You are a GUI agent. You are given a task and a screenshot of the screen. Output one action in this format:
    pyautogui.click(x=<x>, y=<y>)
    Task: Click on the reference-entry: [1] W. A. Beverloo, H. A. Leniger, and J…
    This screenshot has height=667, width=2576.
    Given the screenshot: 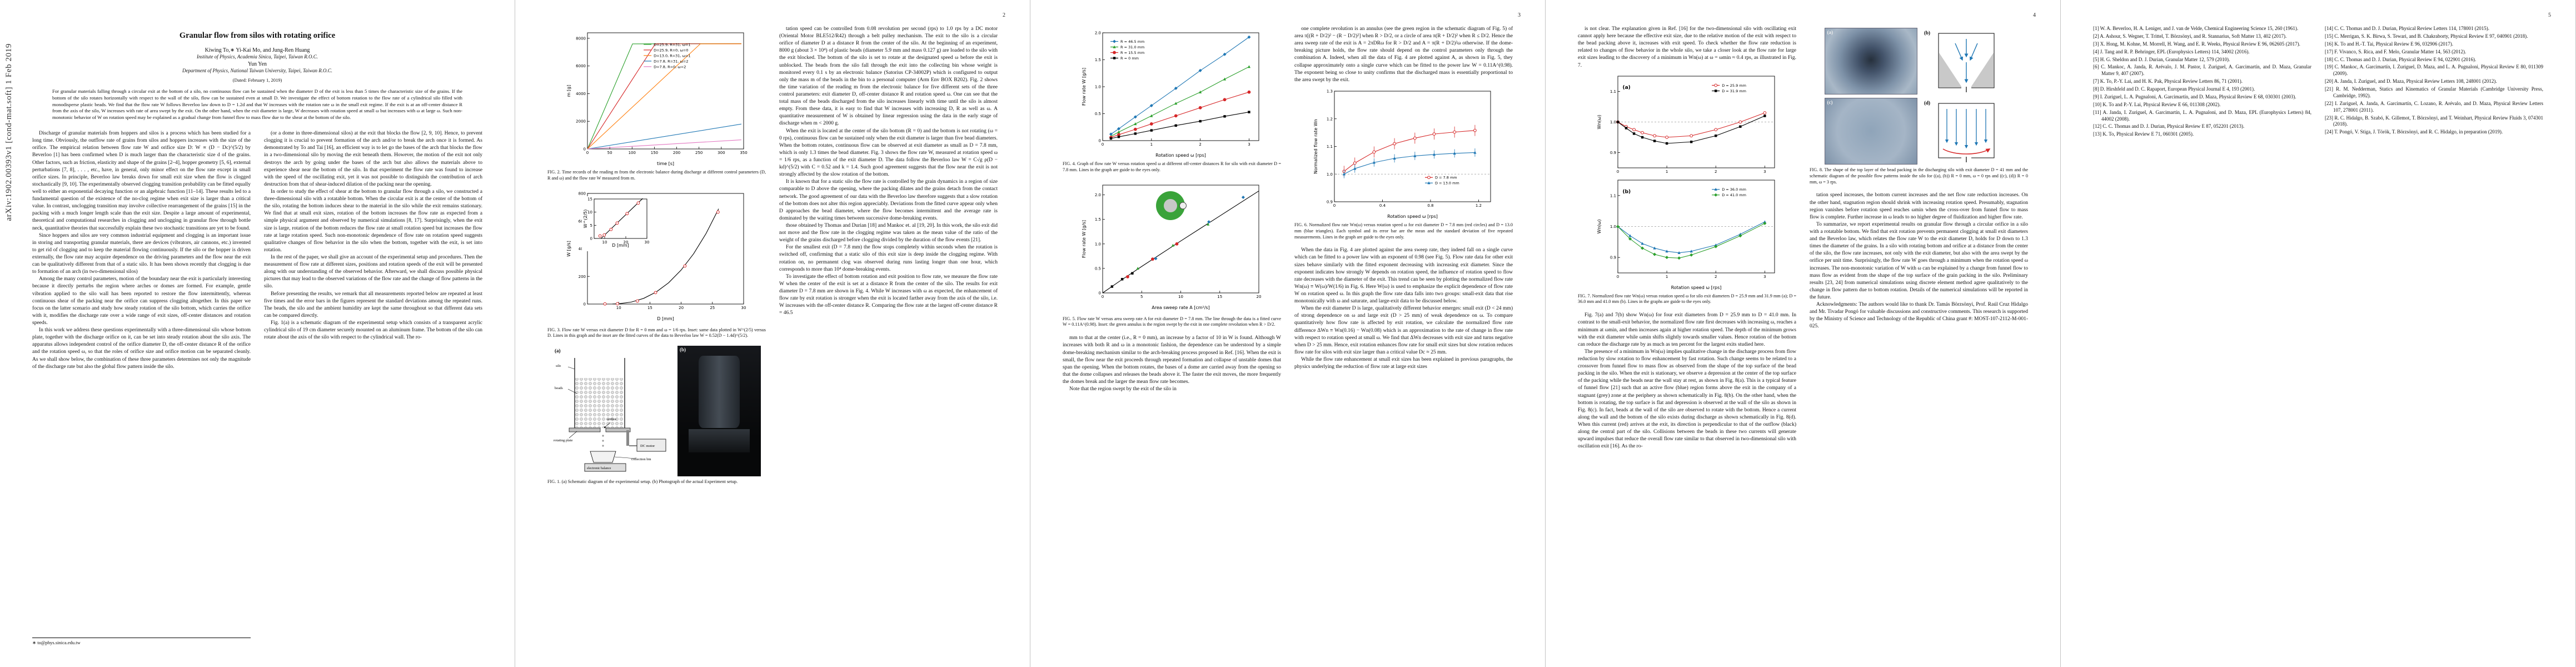 What is the action you would take?
    pyautogui.click(x=2196, y=28)
    